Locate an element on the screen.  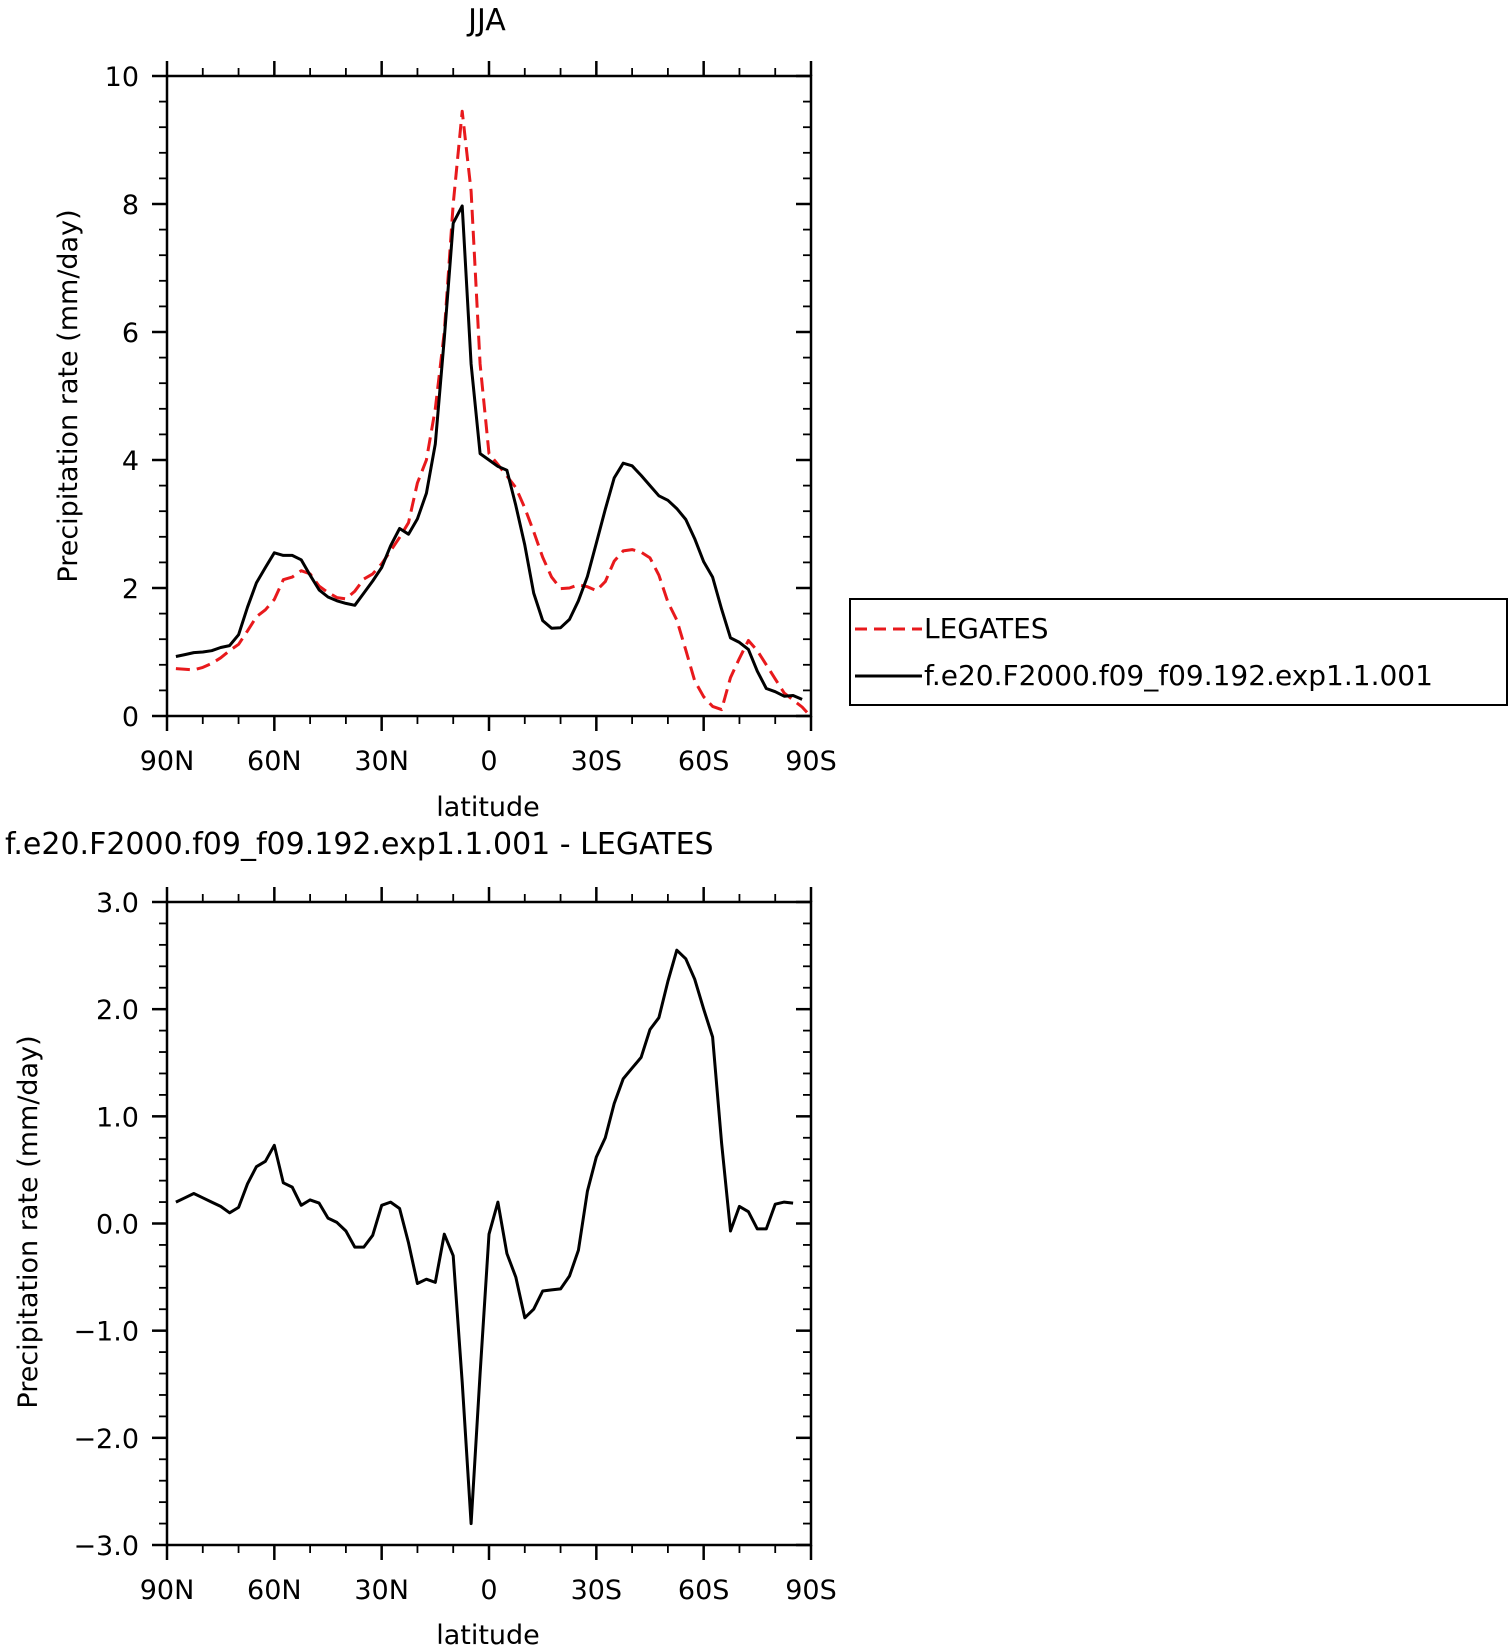
top-y-tick-label: 8 is located at coordinates (130, 205).